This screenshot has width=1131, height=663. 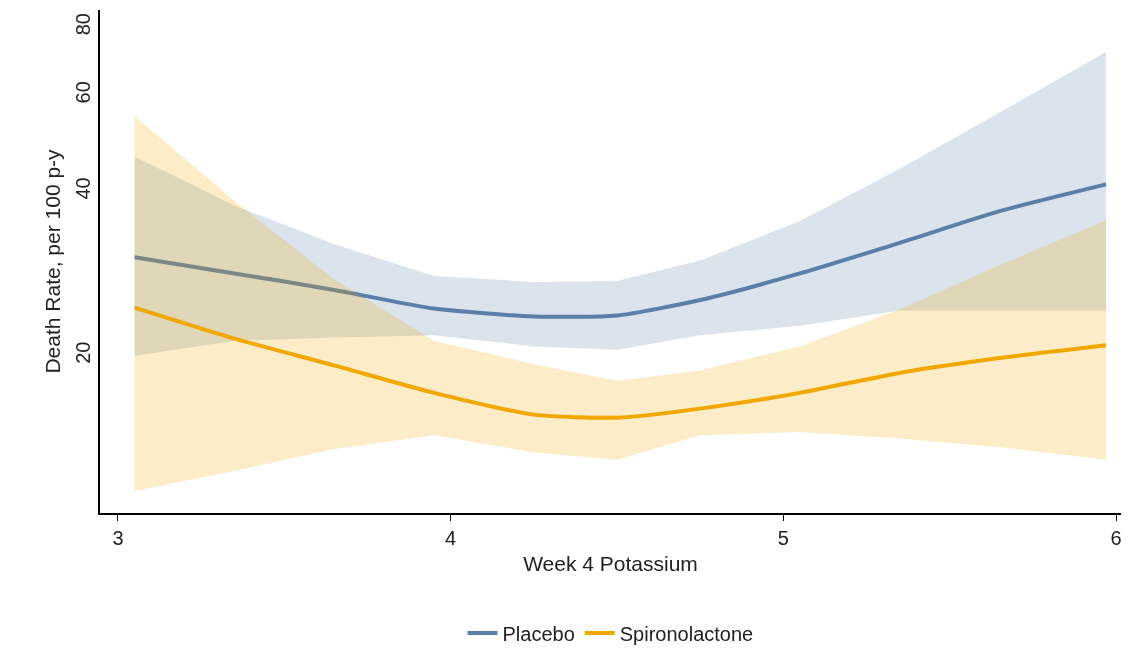 I want to click on legend-label: Placebo, so click(x=538, y=633).